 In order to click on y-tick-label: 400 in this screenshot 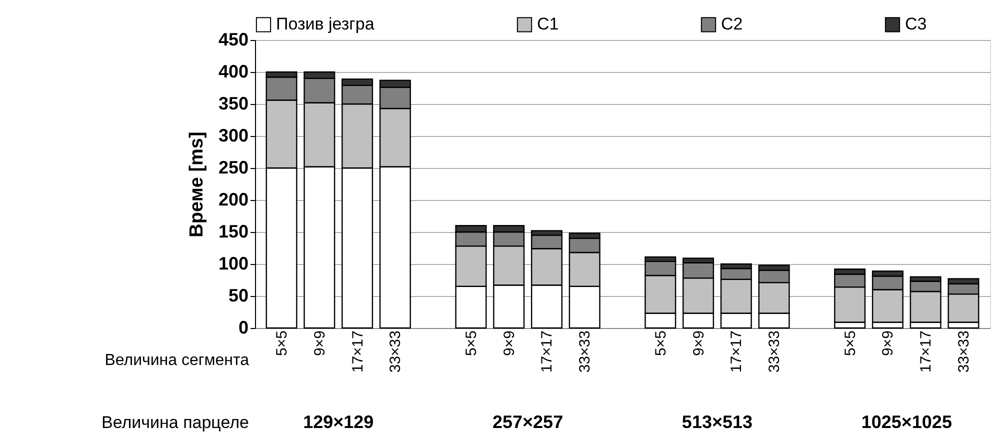, I will do `click(233, 72)`.